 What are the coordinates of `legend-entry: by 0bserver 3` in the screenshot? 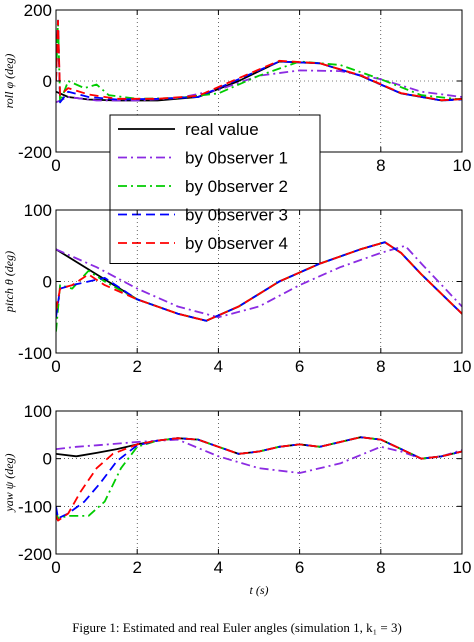 It's located at (236, 215).